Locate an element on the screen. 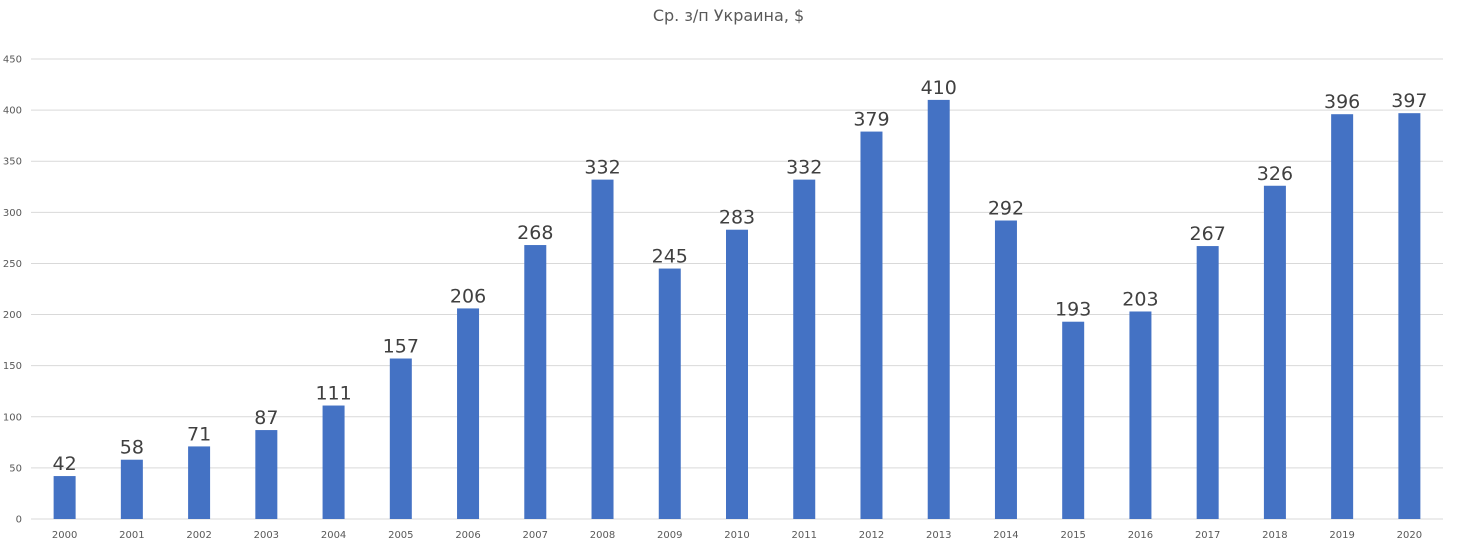  data-label: 268 is located at coordinates (535, 233).